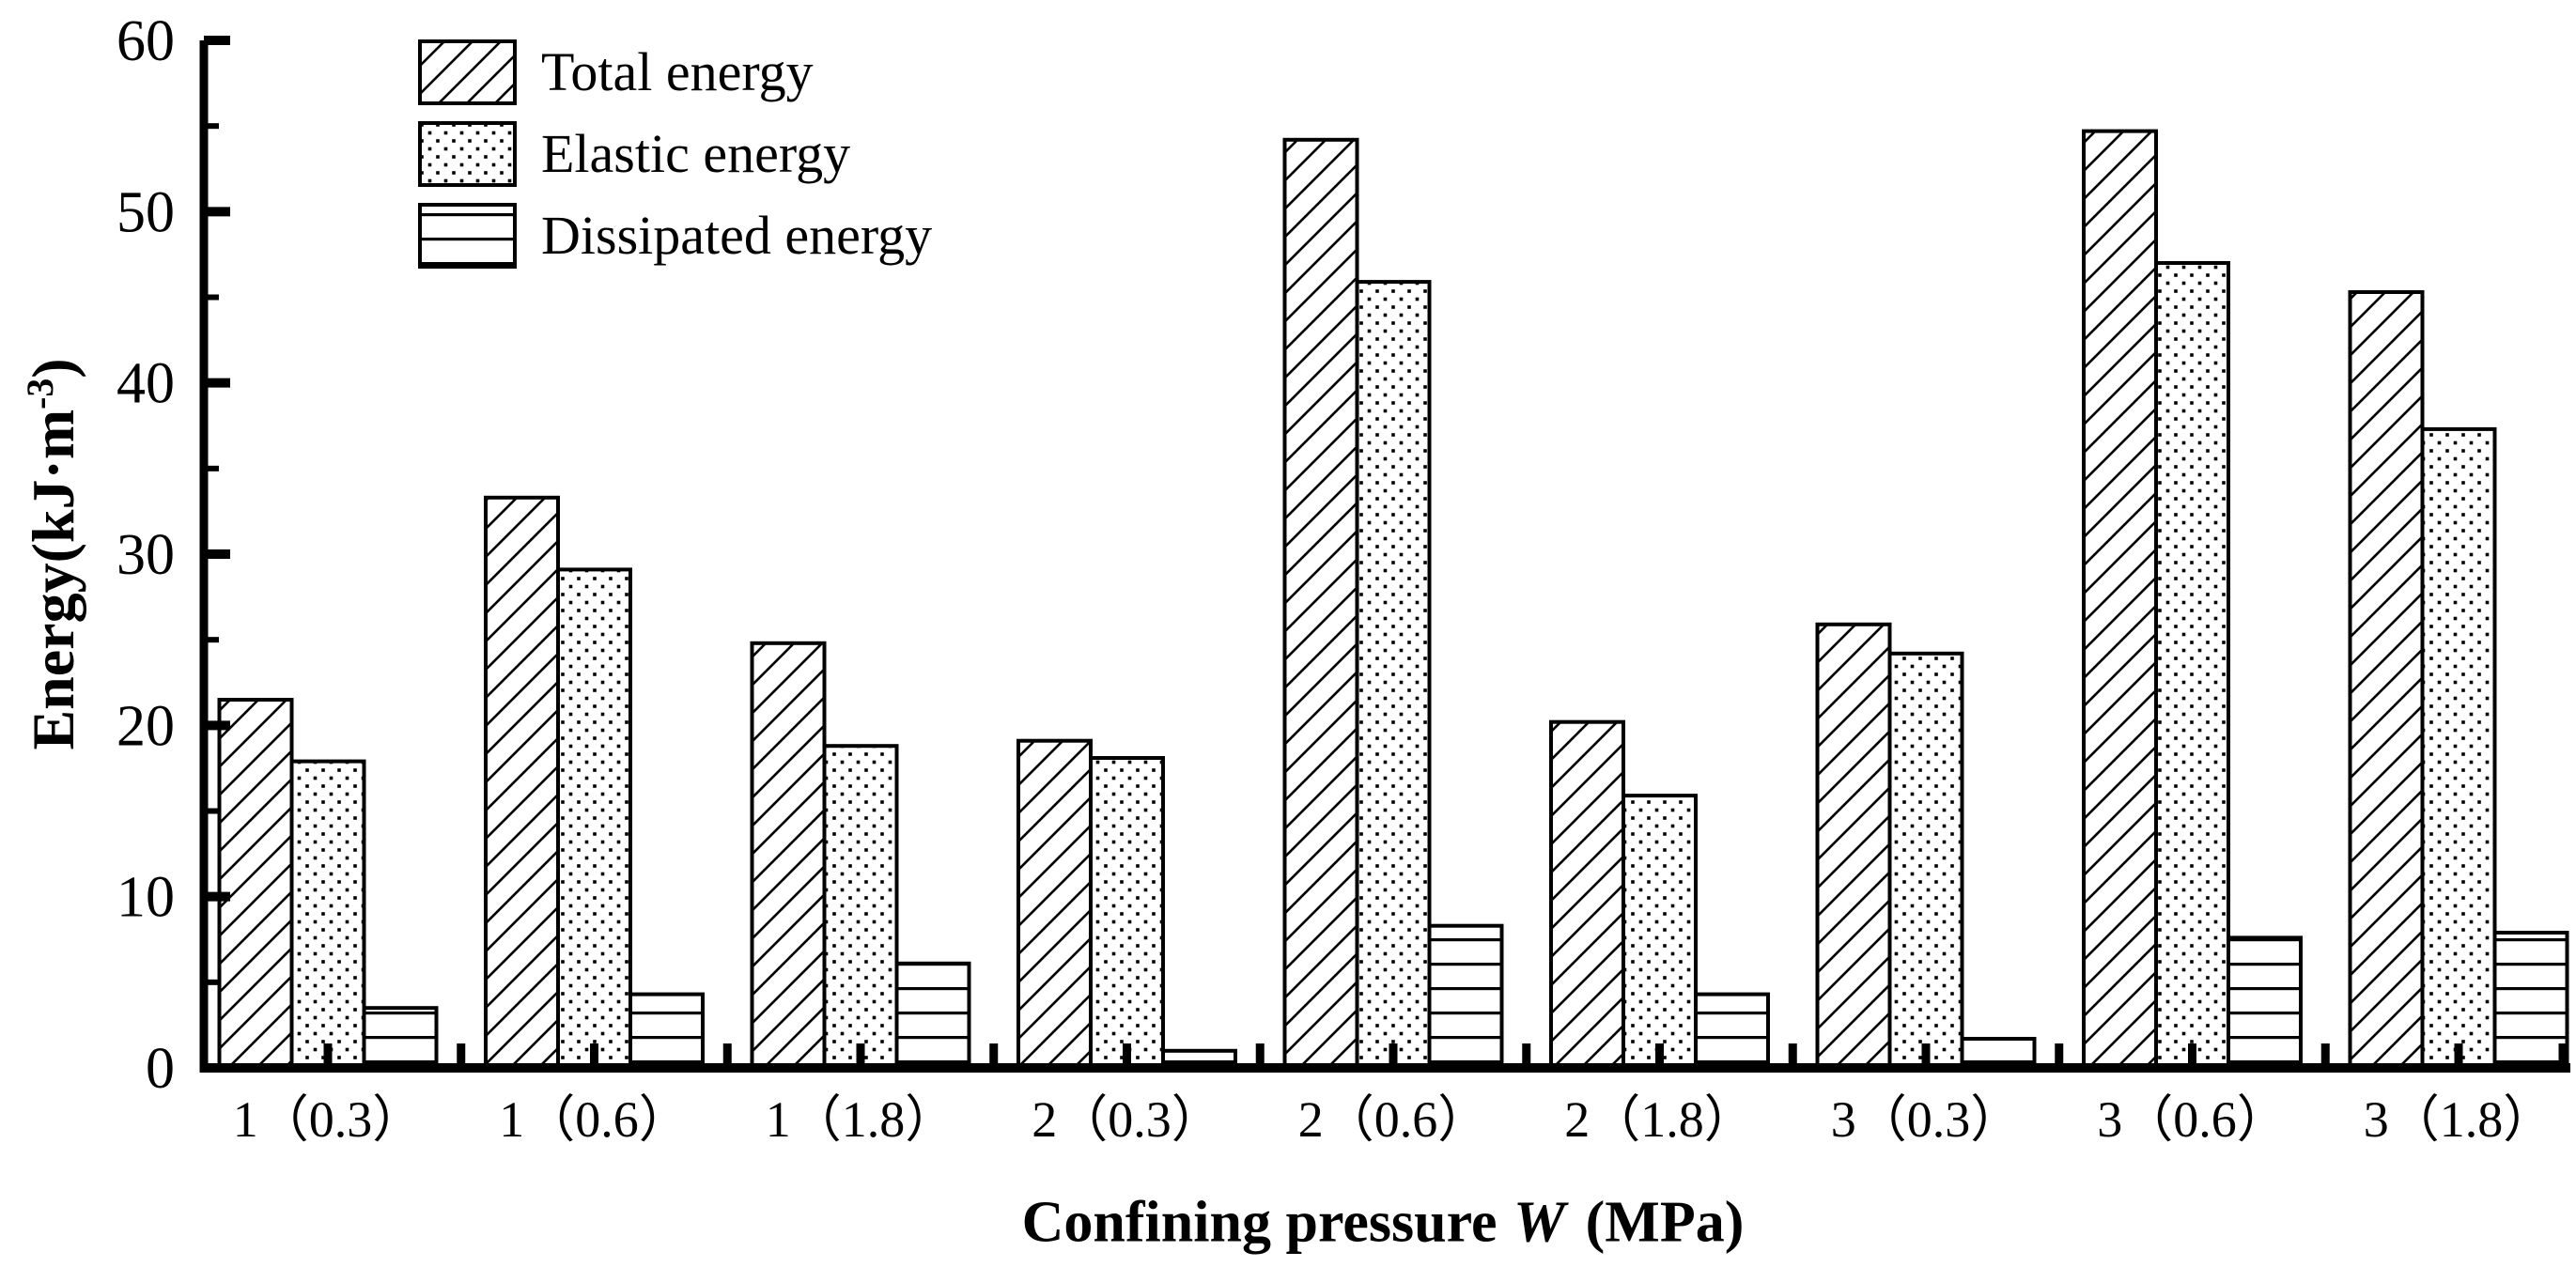 This screenshot has width=2576, height=1267. Describe the element at coordinates (1927, 1119) in the screenshot. I see `x-tick-label: 3（0.3）` at that location.